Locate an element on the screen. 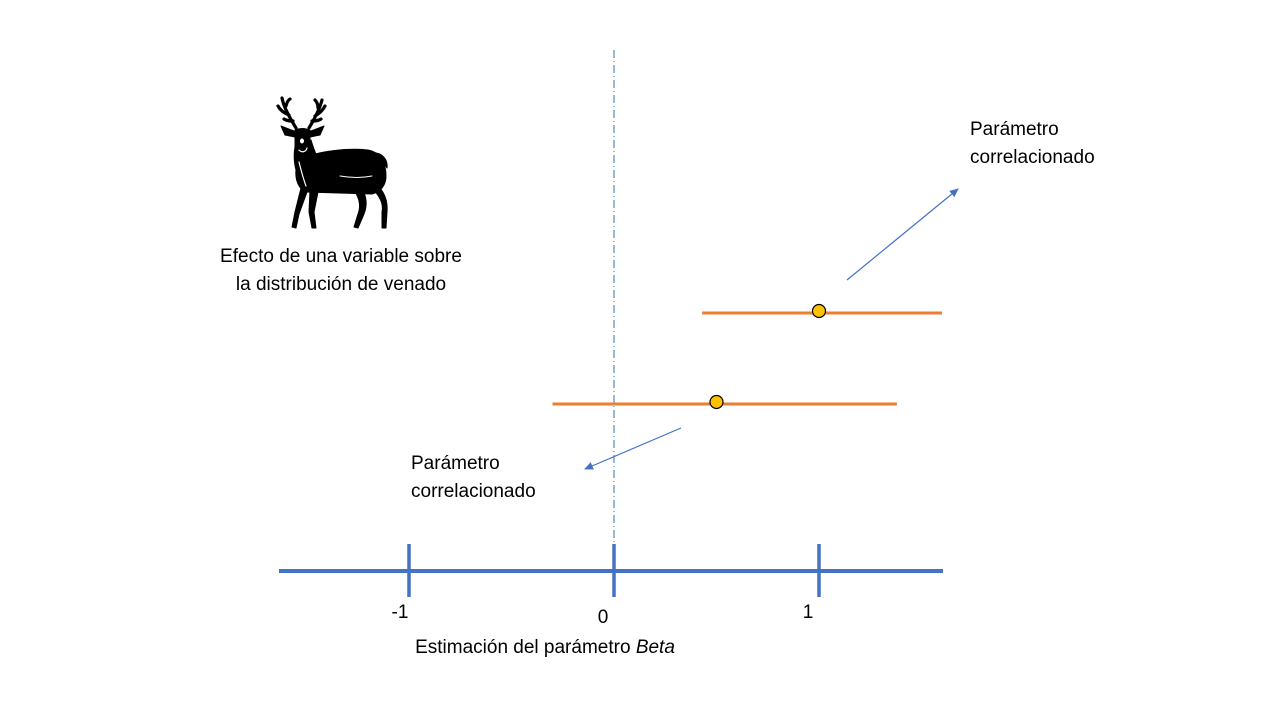  upper-annotation-line-1: Parámetro is located at coordinates (1014, 129).